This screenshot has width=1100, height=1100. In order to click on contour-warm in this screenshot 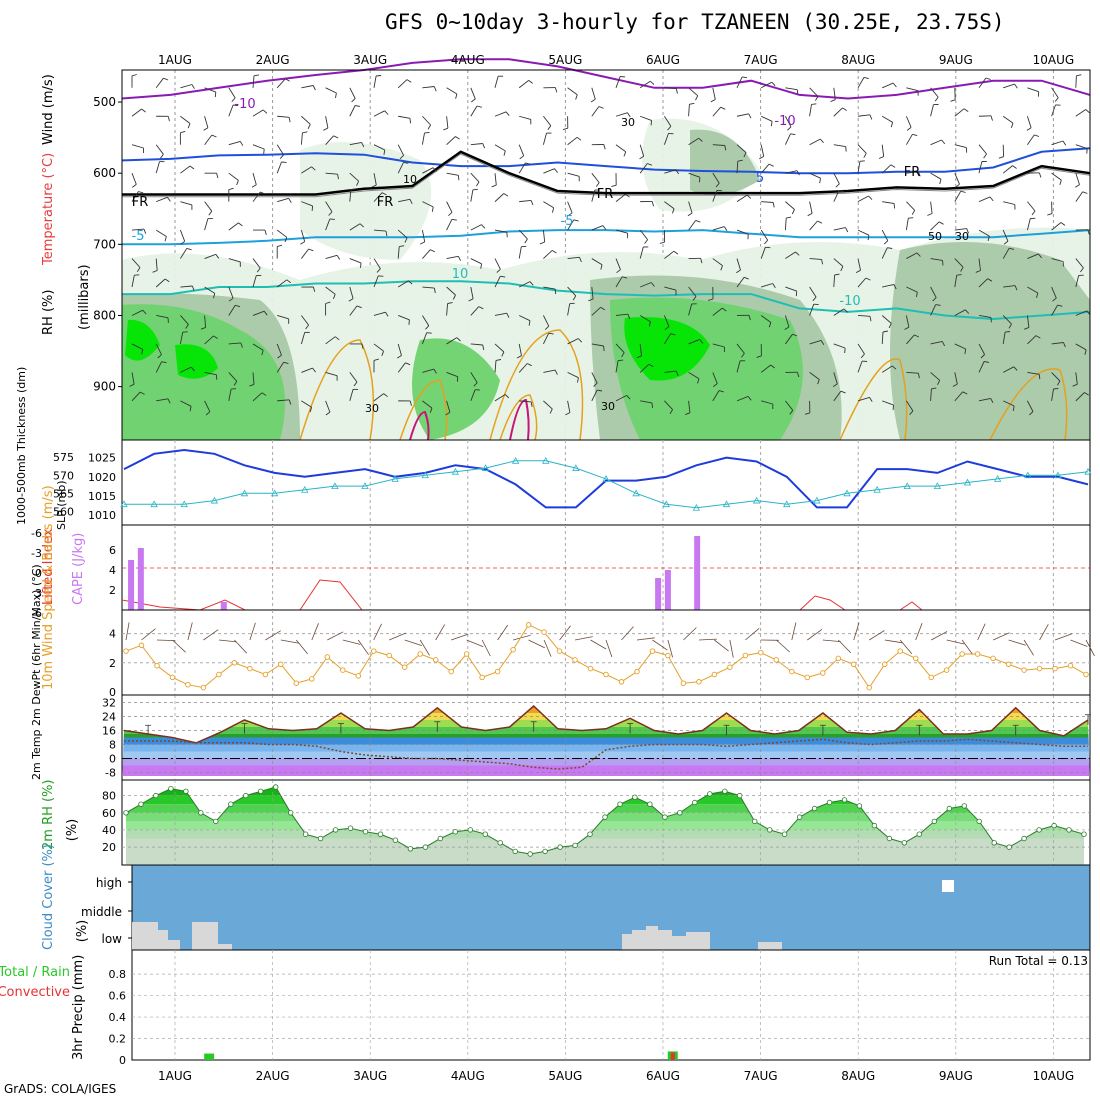, I will do `click(1028, 404)`.